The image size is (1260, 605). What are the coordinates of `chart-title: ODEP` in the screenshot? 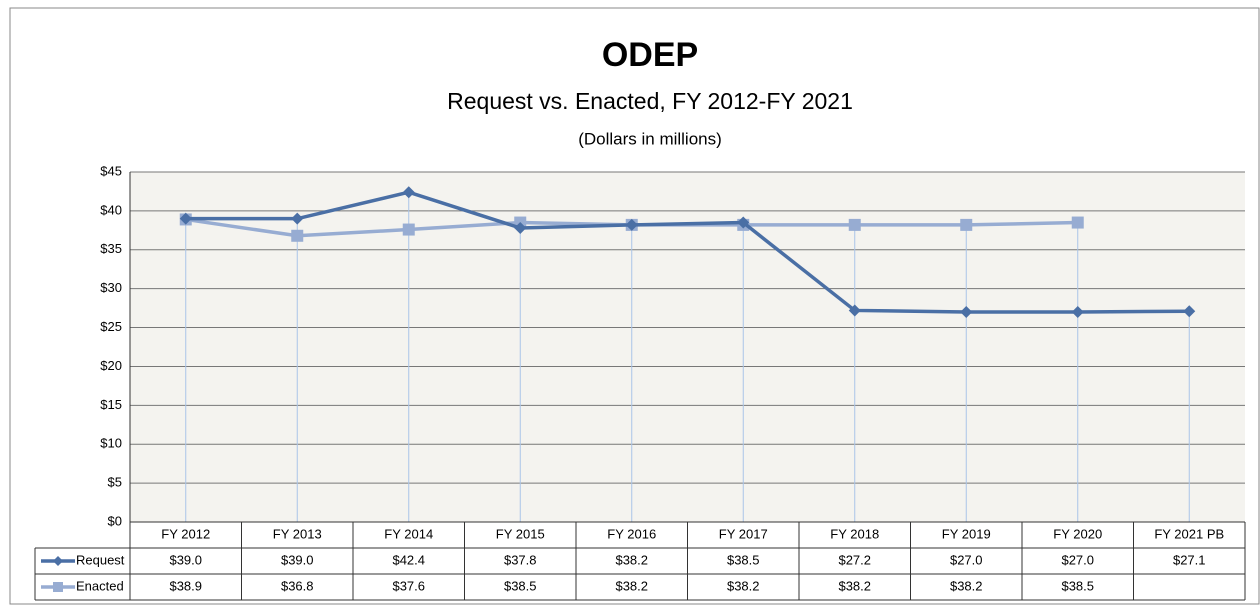 It's located at (650, 55).